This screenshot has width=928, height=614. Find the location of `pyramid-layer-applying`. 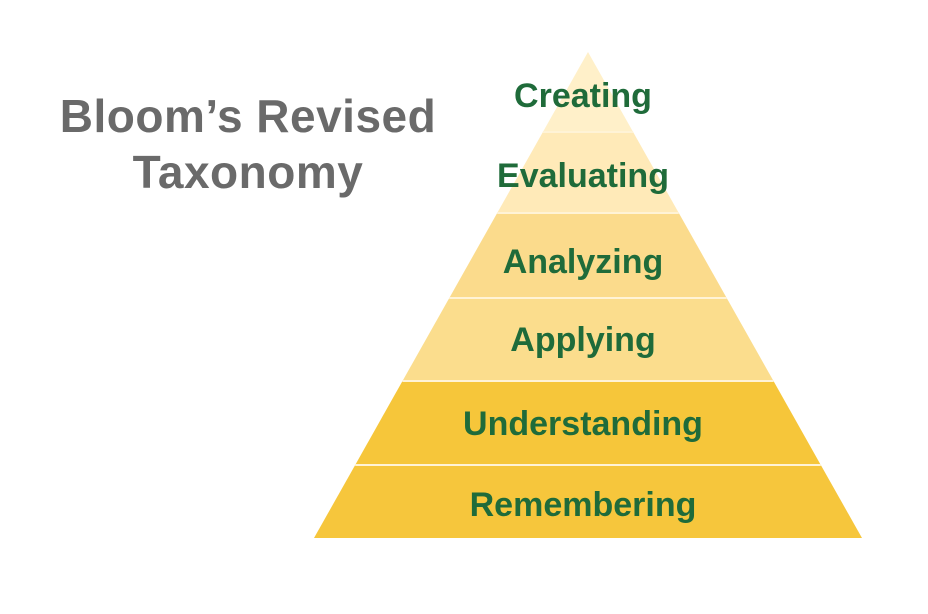

pyramid-layer-applying is located at coordinates (588, 339).